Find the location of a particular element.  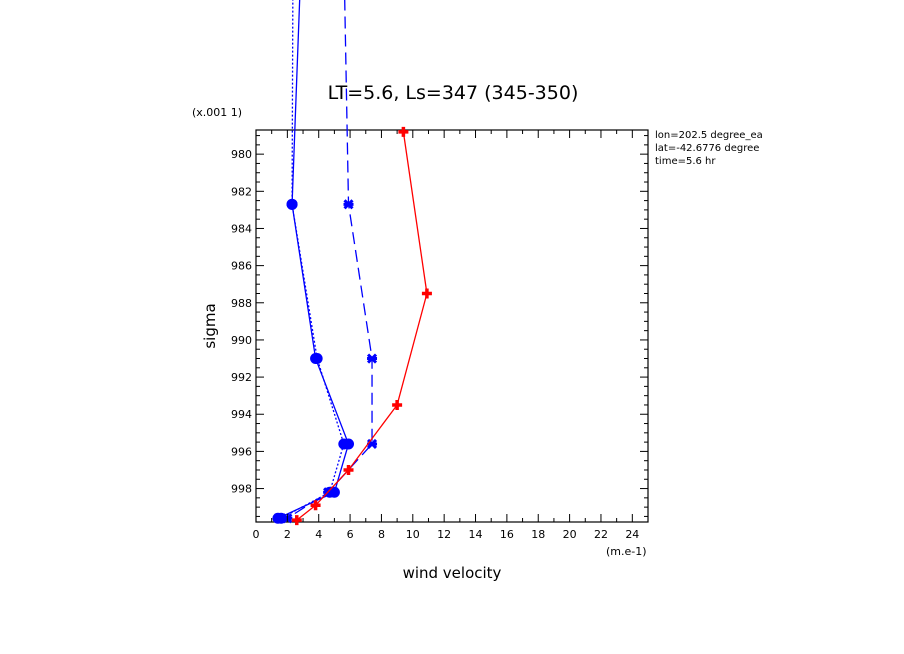

y-tick-label: 996 is located at coordinates (241, 451).